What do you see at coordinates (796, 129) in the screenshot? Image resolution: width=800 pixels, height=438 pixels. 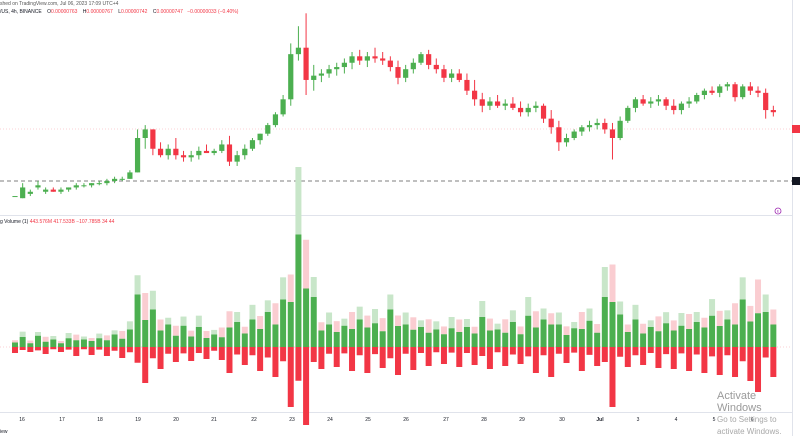 I see `last-price-label` at bounding box center [796, 129].